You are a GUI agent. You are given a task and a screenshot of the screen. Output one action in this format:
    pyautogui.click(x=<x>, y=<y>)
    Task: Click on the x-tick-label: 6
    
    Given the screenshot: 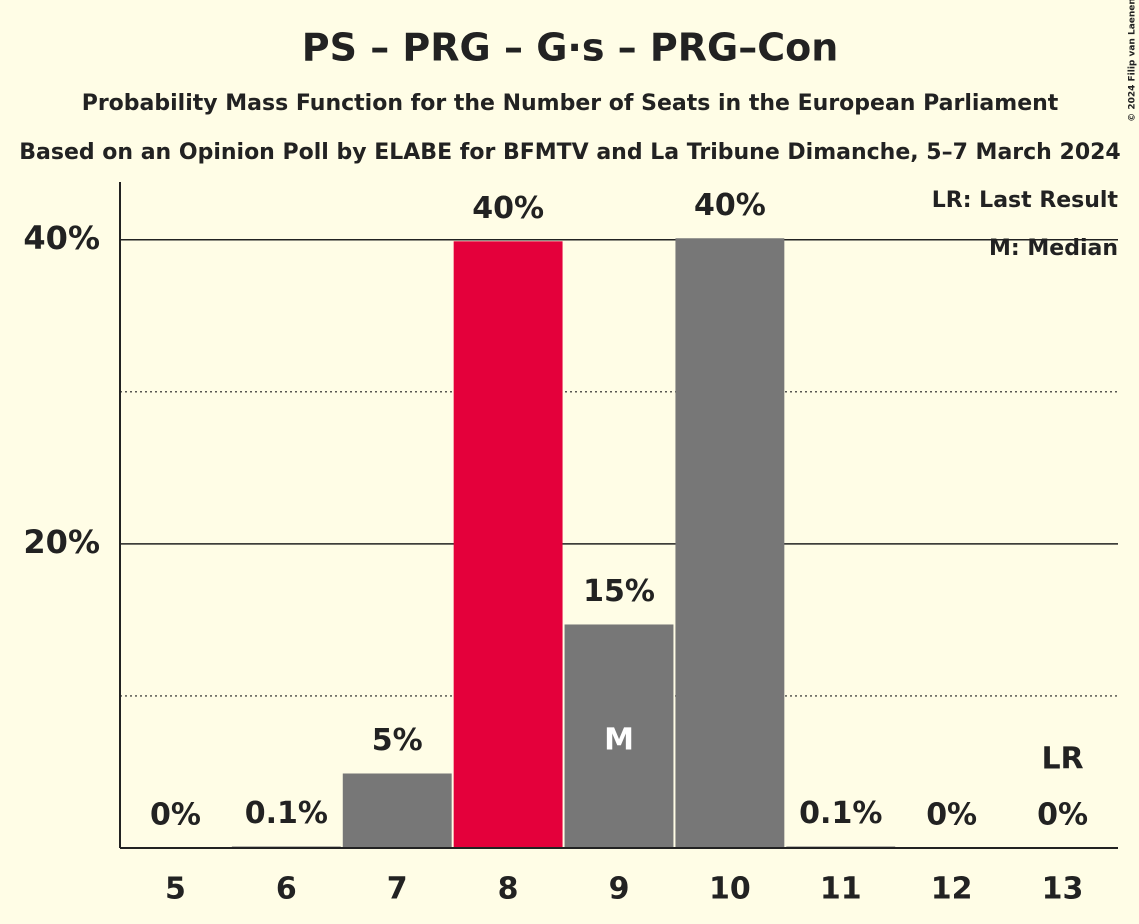 What is the action you would take?
    pyautogui.click(x=286, y=889)
    